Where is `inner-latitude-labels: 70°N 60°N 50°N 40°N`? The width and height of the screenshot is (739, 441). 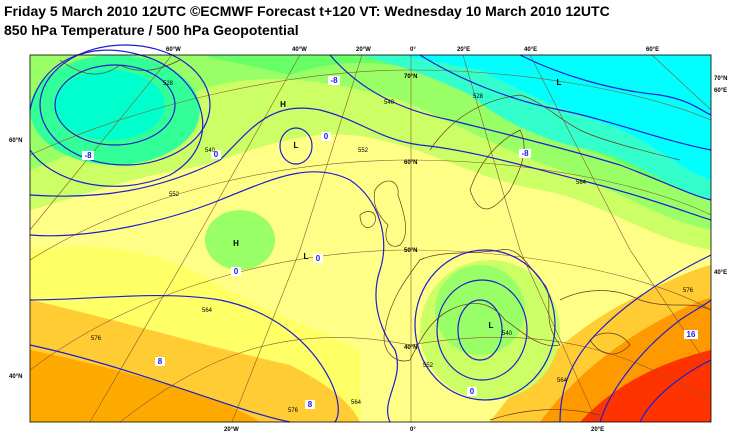 inner-latitude-labels: 70°N 60°N 50°N 40°N is located at coordinates (410, 212).